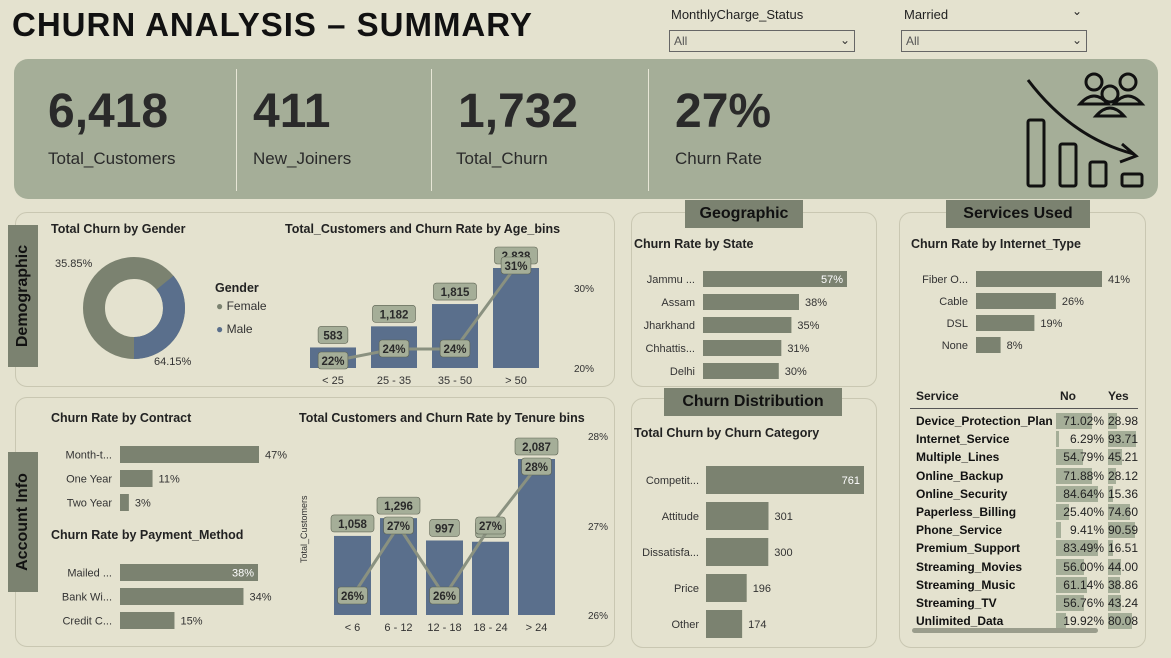  I want to click on data-label: 174, so click(757, 625).